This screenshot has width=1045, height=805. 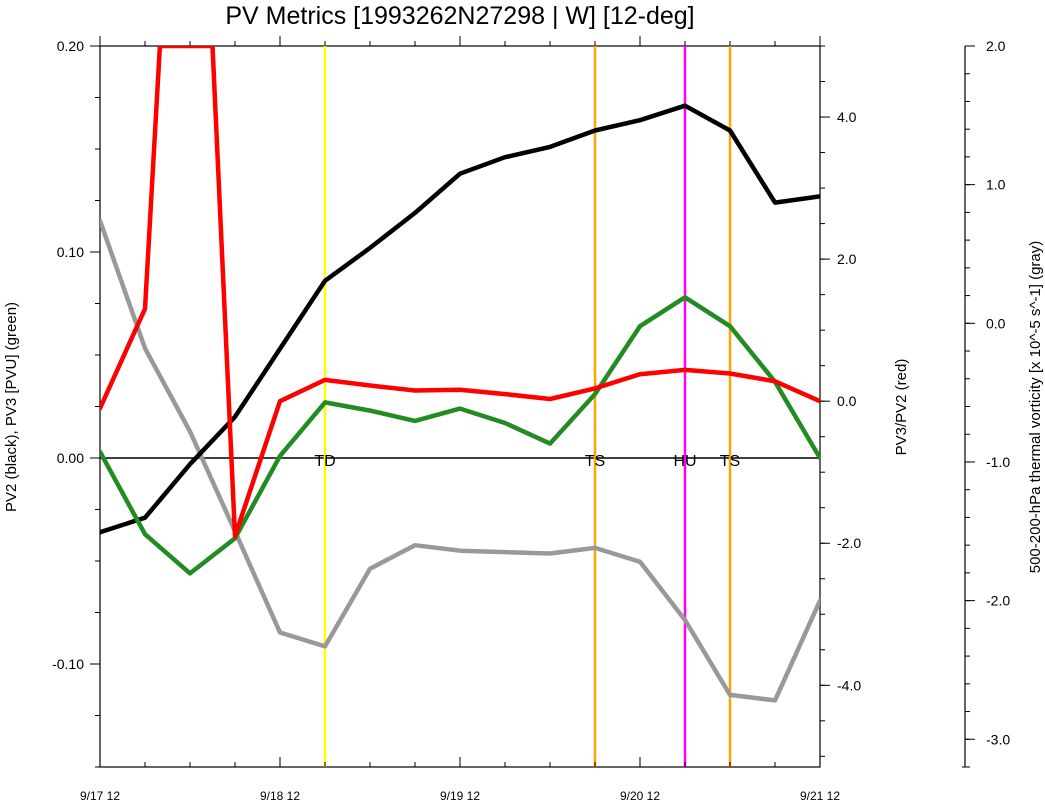 I want to click on far-right-tick-label: 1.0, so click(x=996, y=185).